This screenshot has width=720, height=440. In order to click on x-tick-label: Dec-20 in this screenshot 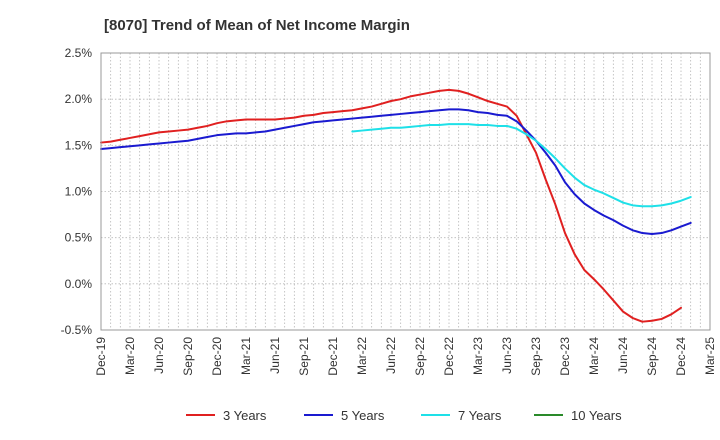, I will do `click(217, 356)`.